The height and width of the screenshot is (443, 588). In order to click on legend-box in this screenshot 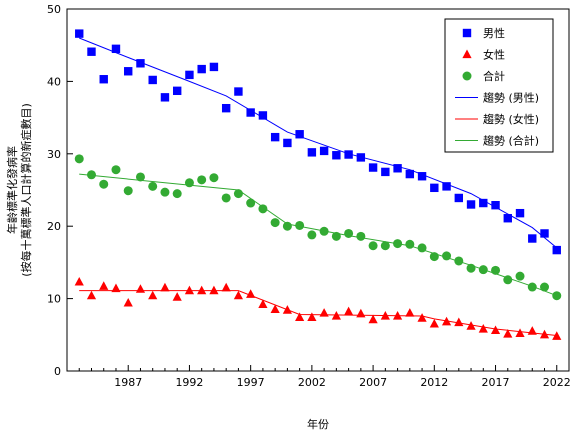, I will do `click(499, 85)`.